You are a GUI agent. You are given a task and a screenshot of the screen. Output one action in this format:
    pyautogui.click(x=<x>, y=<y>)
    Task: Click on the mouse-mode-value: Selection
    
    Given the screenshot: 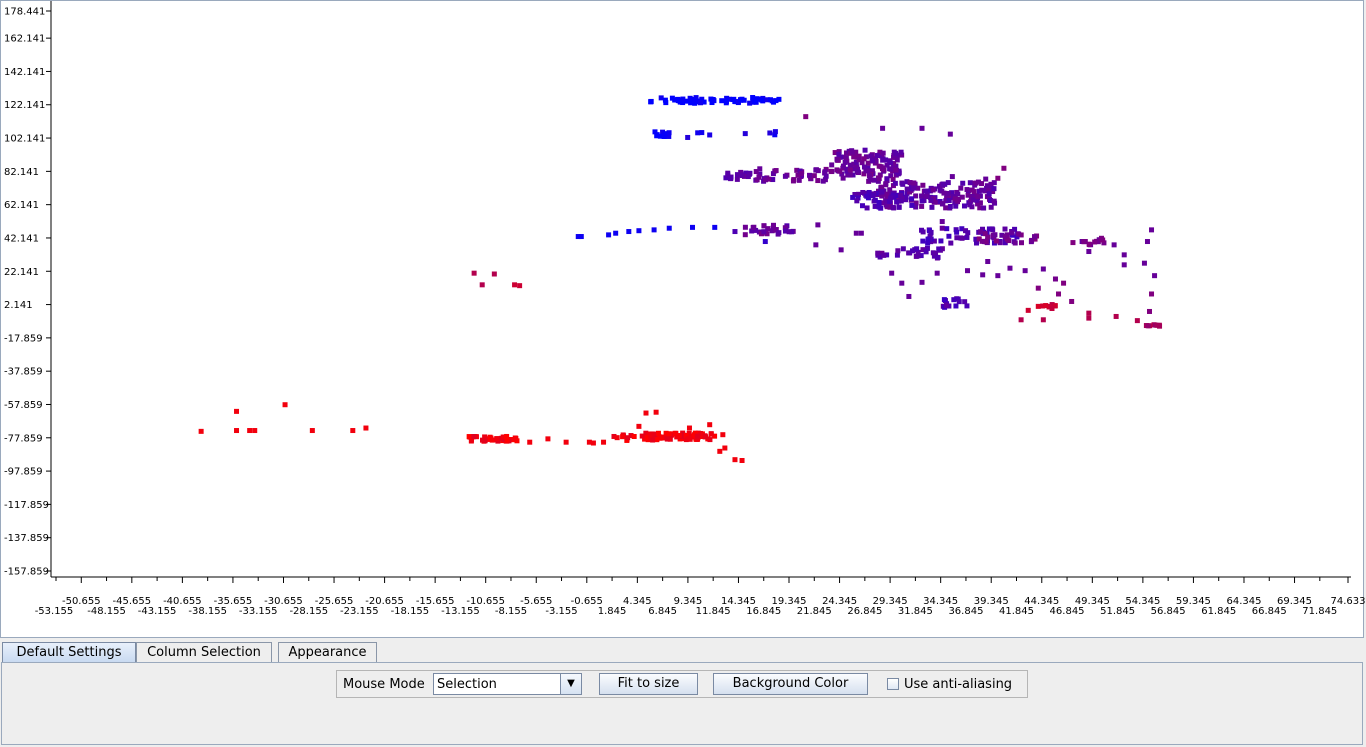 What is the action you would take?
    pyautogui.click(x=467, y=684)
    